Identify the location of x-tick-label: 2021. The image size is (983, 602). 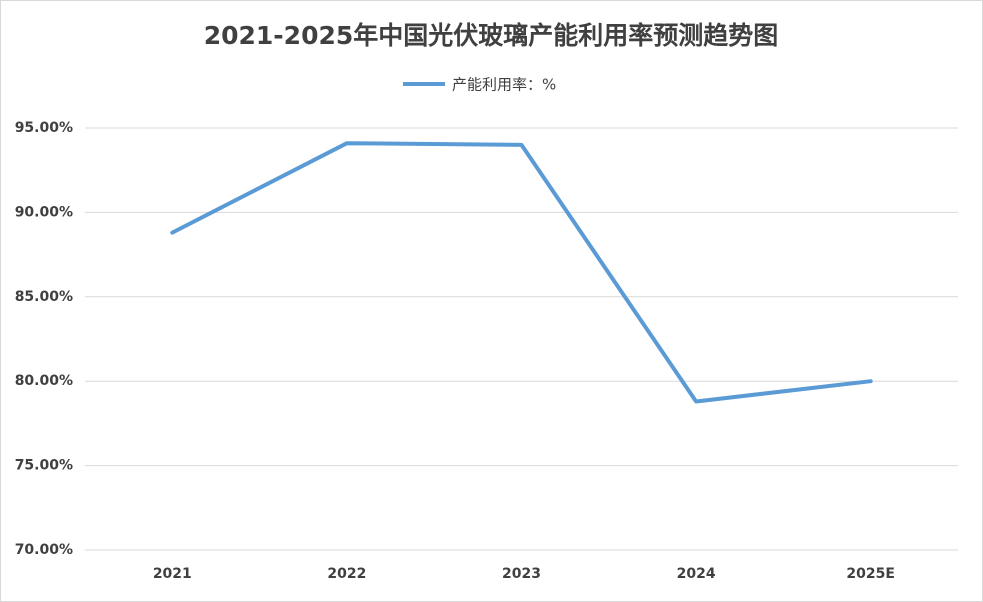
(172, 574).